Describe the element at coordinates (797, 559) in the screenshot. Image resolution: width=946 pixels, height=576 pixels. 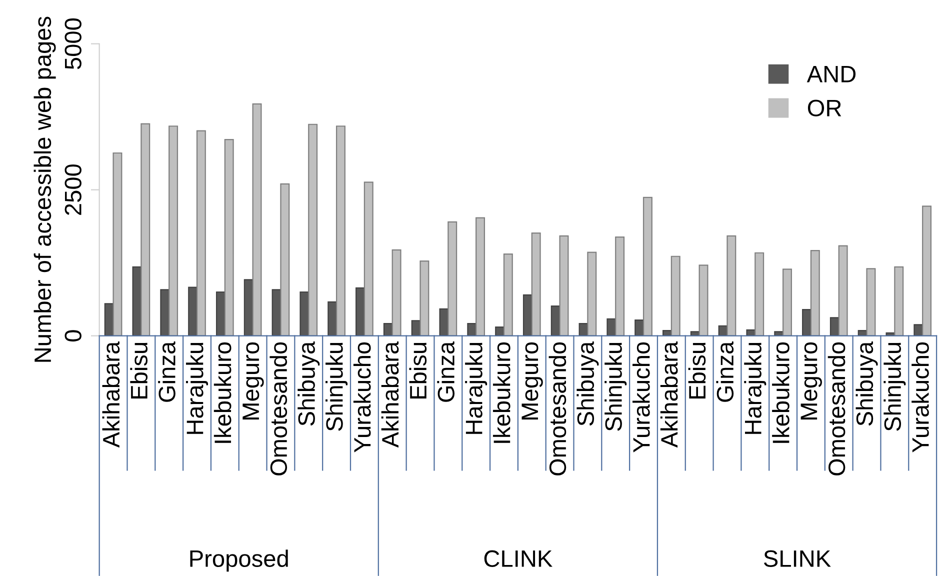
I see `text: SLINK` at that location.